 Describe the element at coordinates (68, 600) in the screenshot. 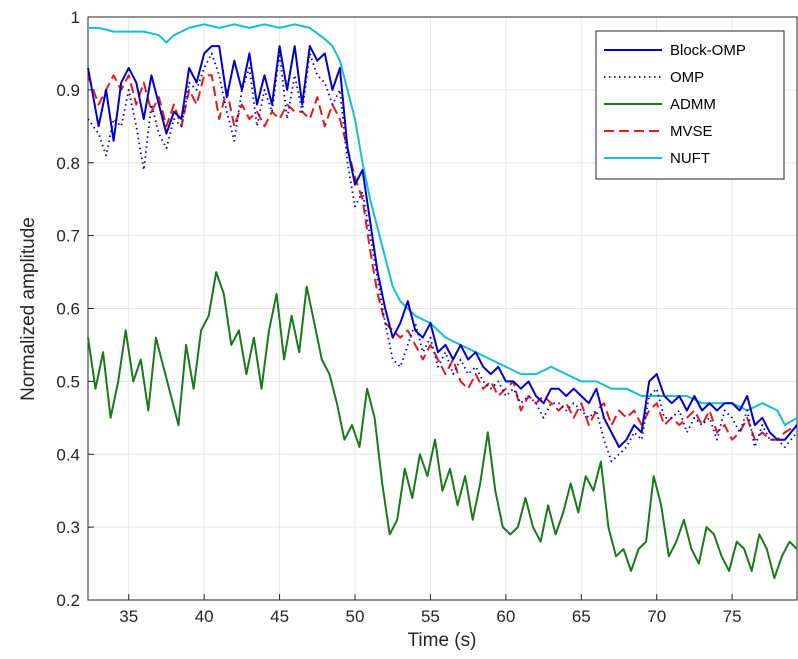

I see `y-tick-label: 0.2` at that location.